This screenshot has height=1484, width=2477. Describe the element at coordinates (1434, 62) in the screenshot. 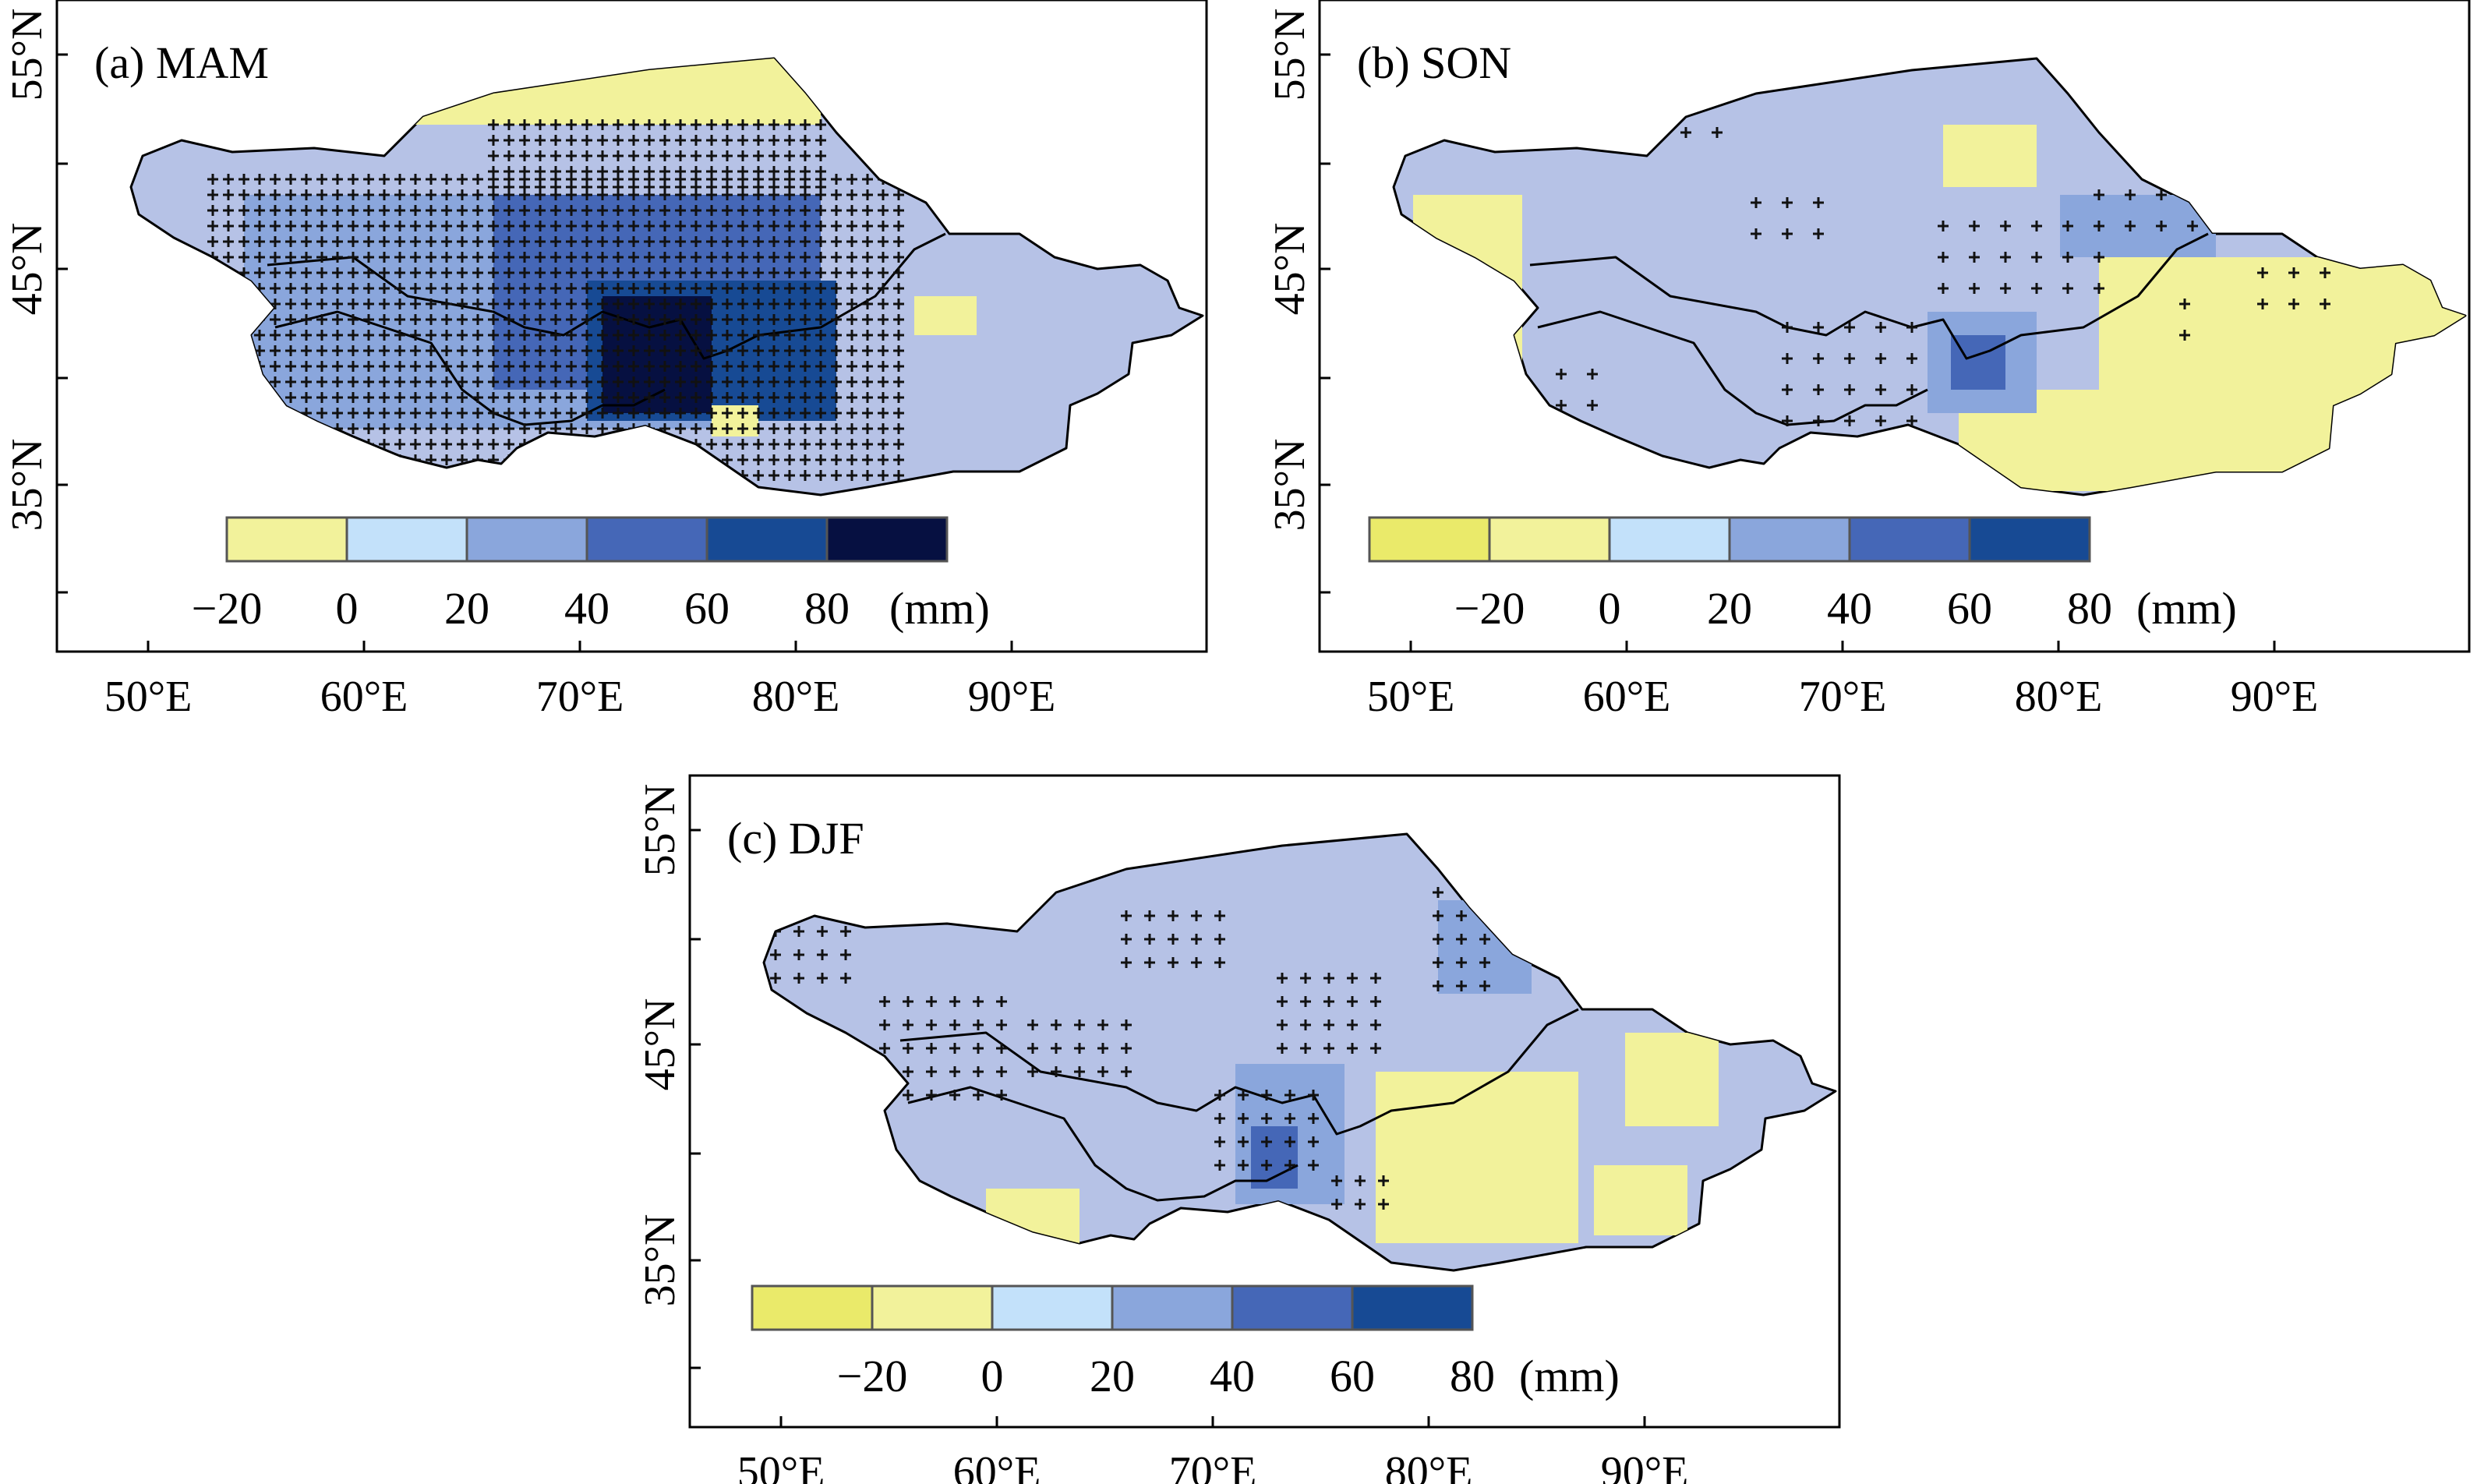

I see `panel-label: (b) SON` at that location.